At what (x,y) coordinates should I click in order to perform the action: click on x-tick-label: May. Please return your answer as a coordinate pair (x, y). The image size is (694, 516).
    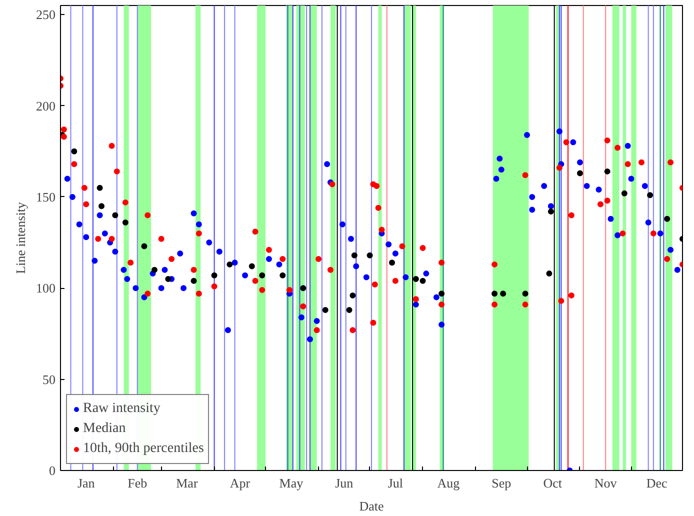
    Looking at the image, I should click on (291, 483).